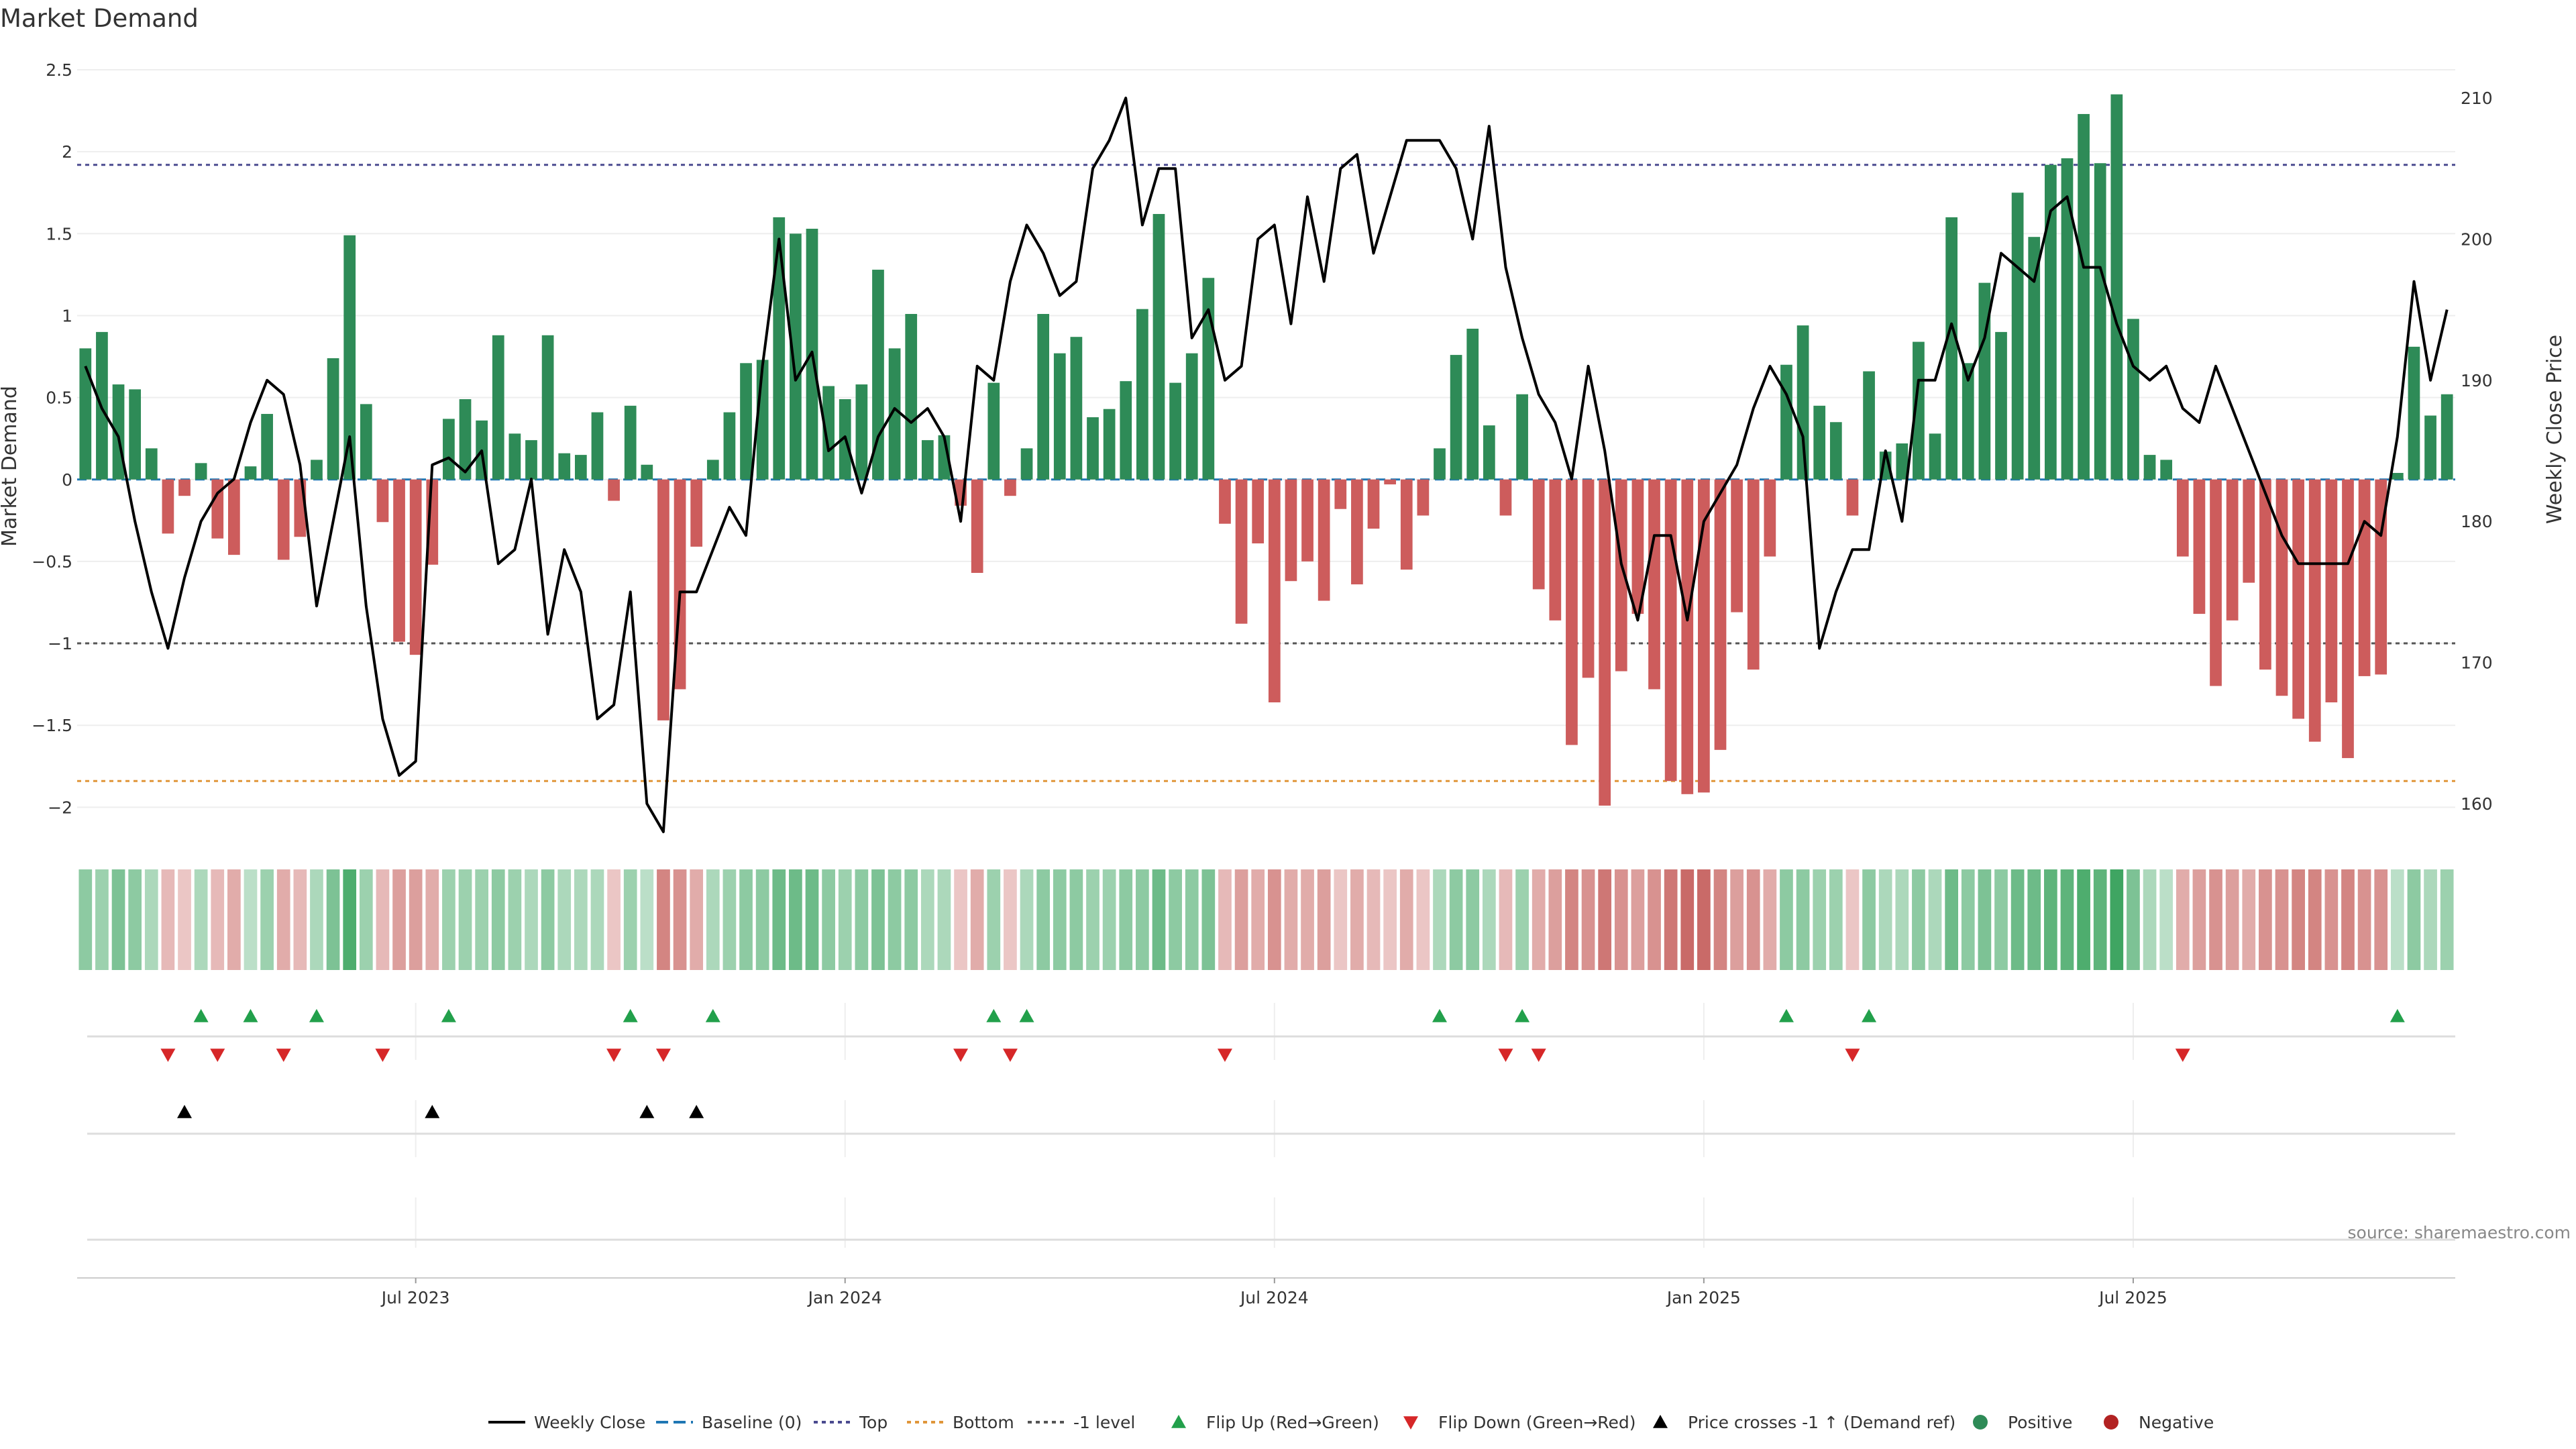 Image resolution: width=2576 pixels, height=1449 pixels. I want to click on y-tick-label-right: 170, so click(2477, 663).